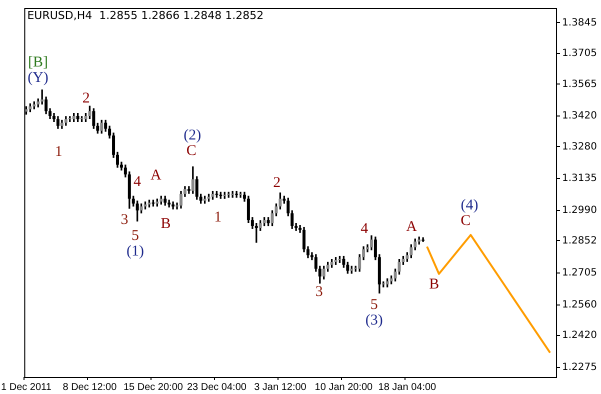 The image size is (601, 394). What do you see at coordinates (26, 387) in the screenshot?
I see `x-tick-label: 1 Dec 2011` at bounding box center [26, 387].